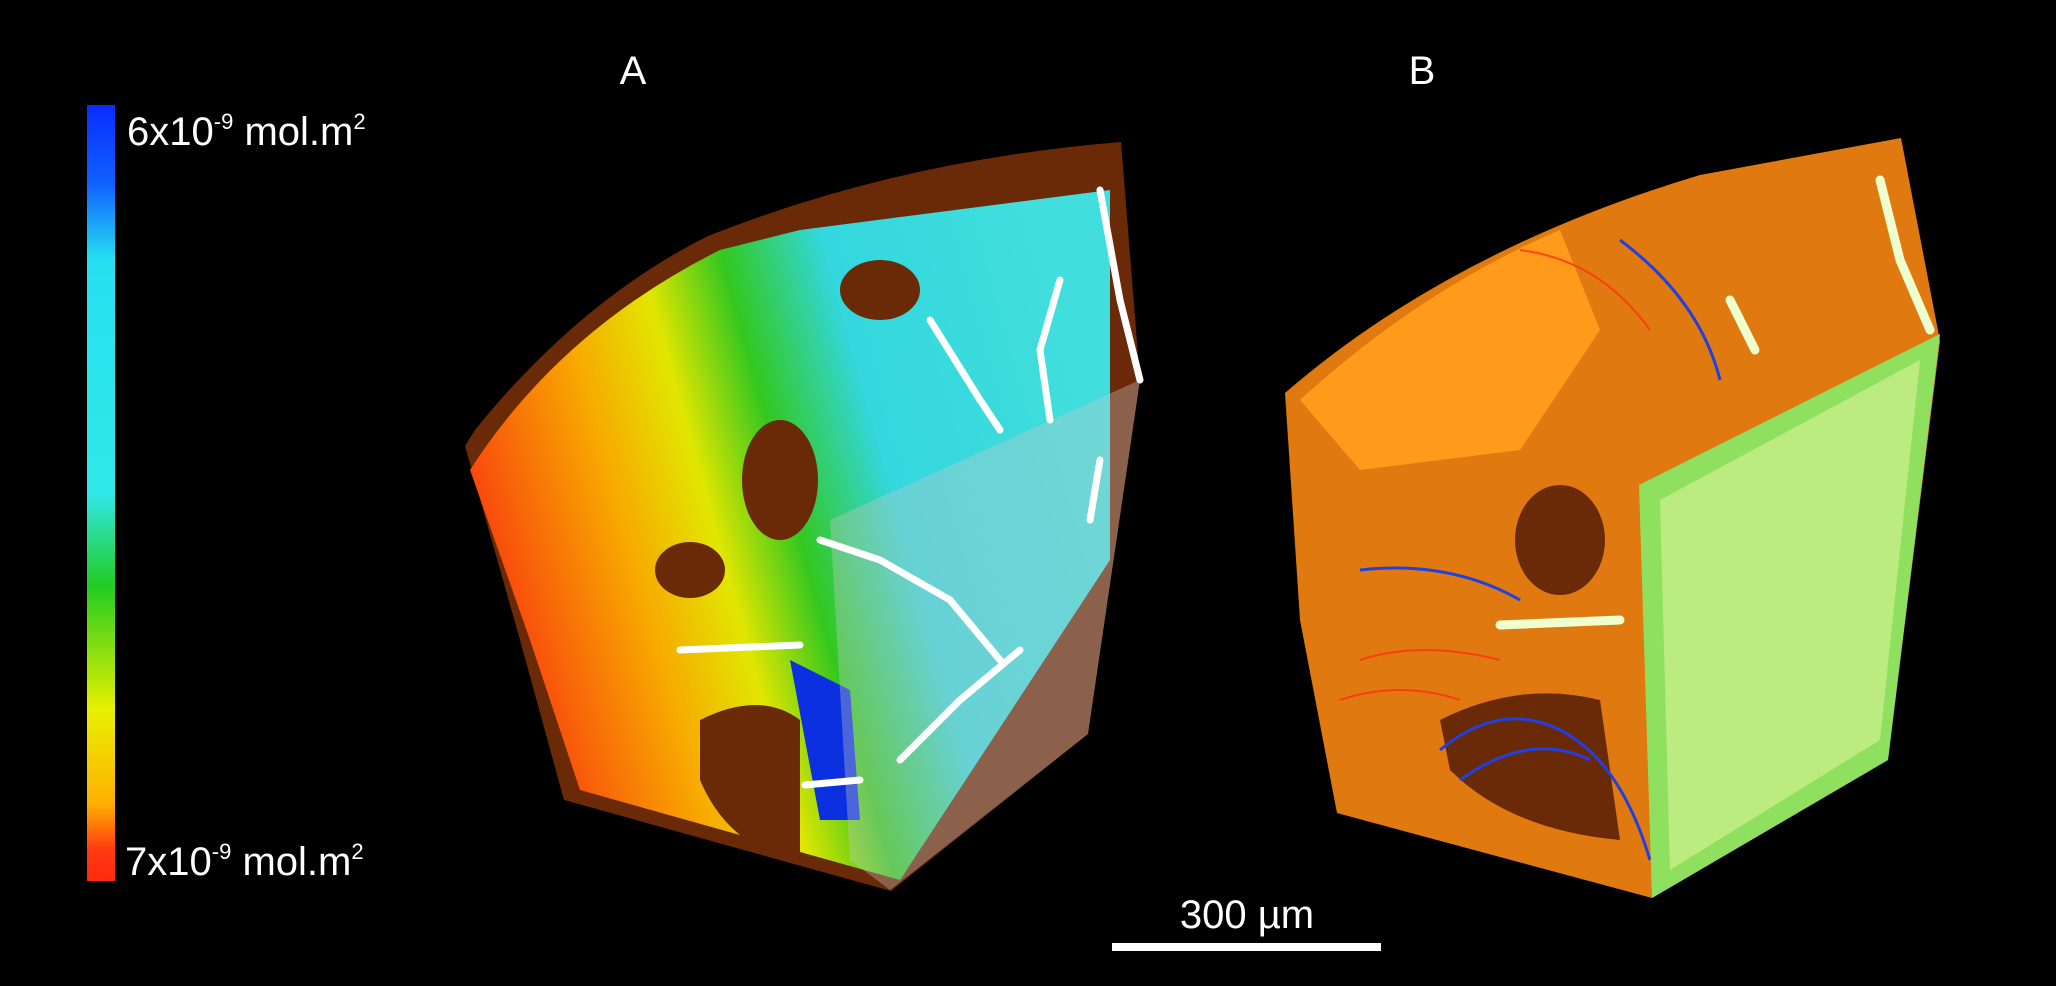 The height and width of the screenshot is (986, 2056). I want to click on panel-a-title: A, so click(633, 71).